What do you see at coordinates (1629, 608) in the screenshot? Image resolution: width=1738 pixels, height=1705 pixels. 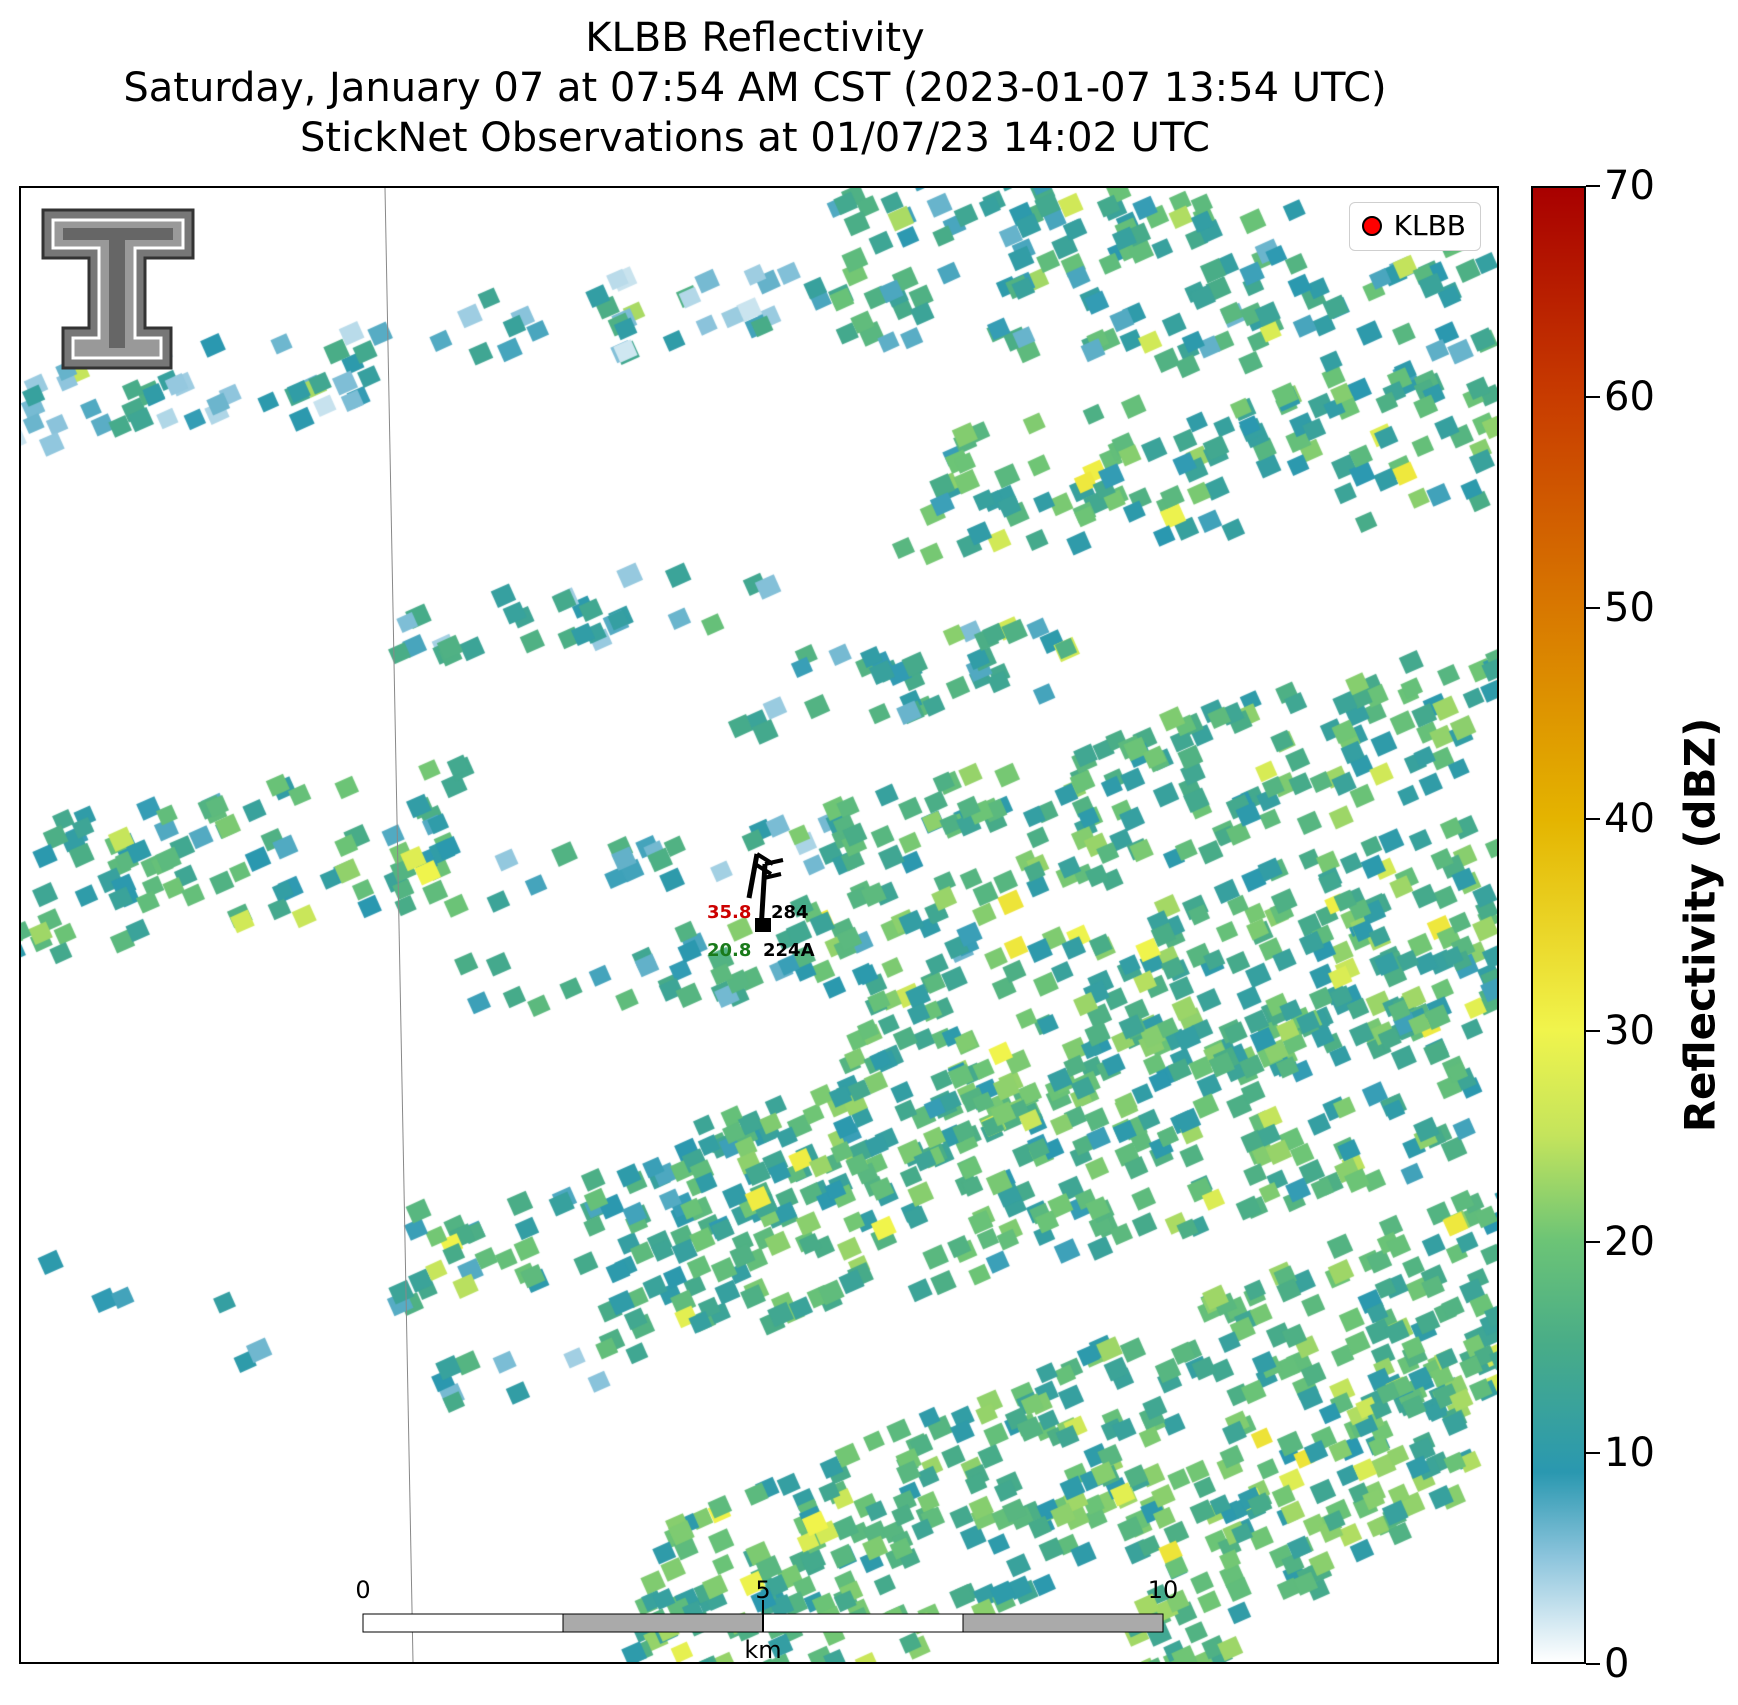 I see `colorbar-tick-label: 50` at bounding box center [1629, 608].